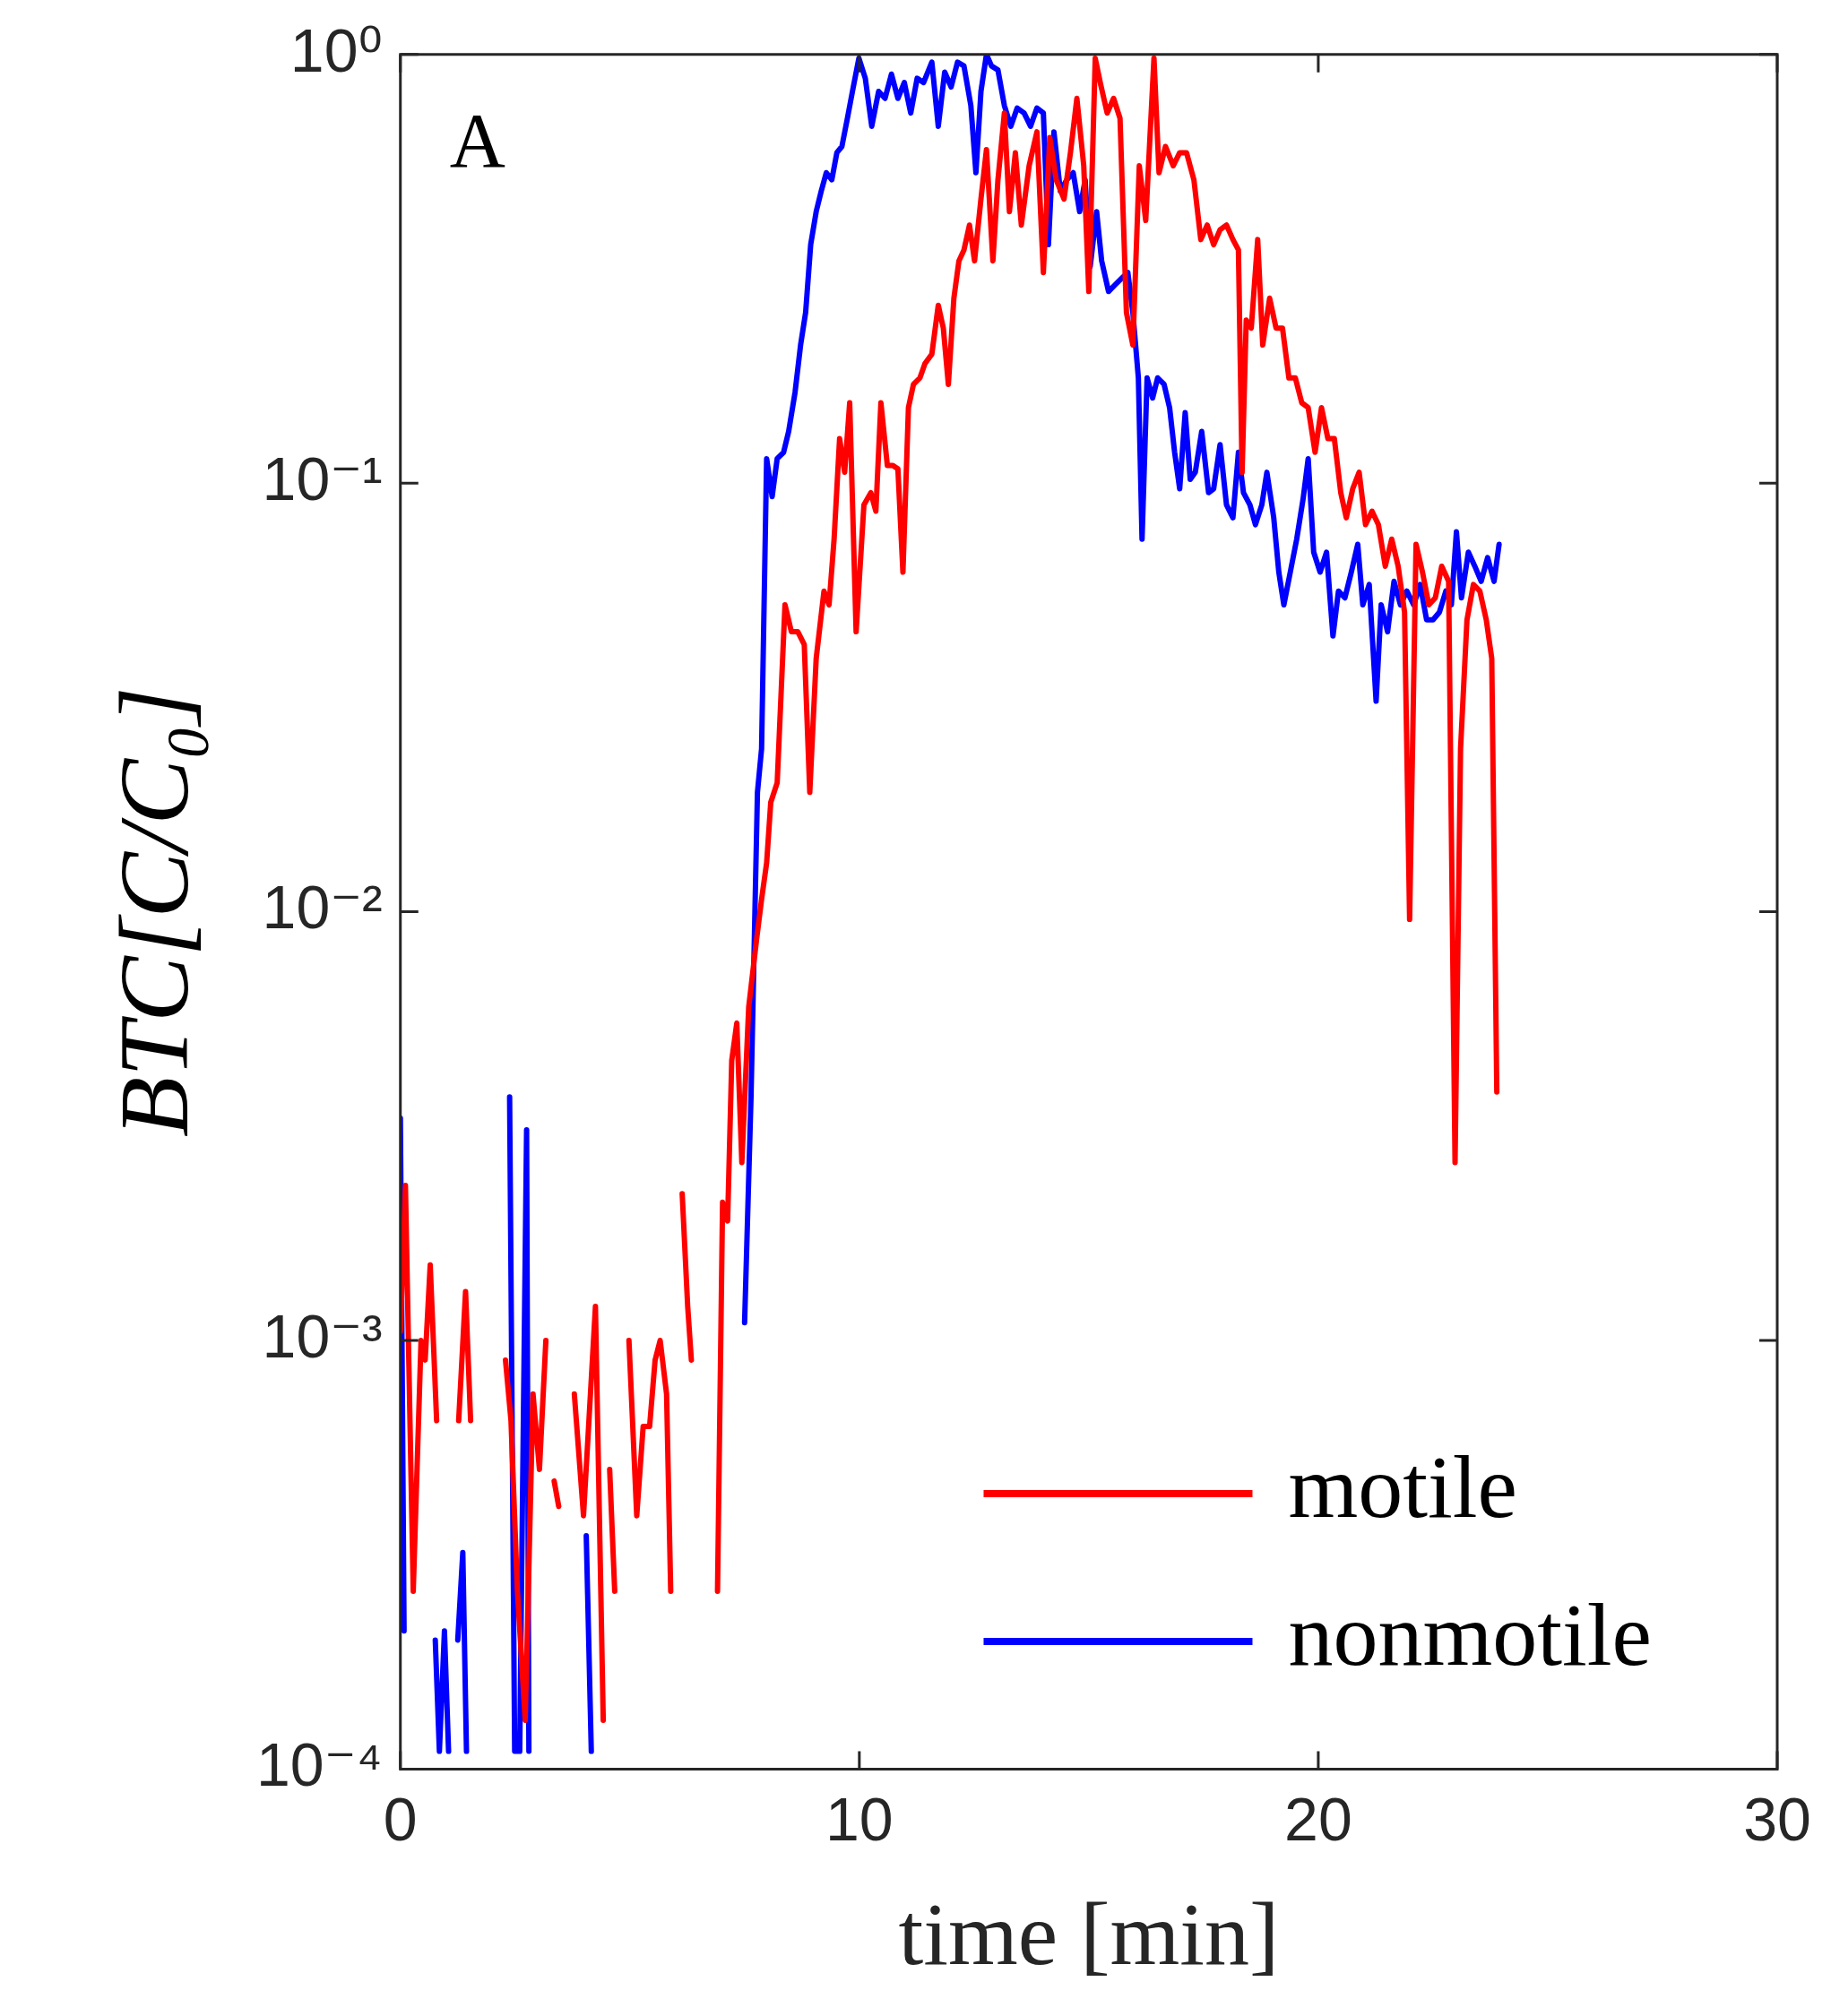 This screenshot has width=1831, height=2016. Describe the element at coordinates (322, 478) in the screenshot. I see `y-tick-label: 10⁻¹` at that location.